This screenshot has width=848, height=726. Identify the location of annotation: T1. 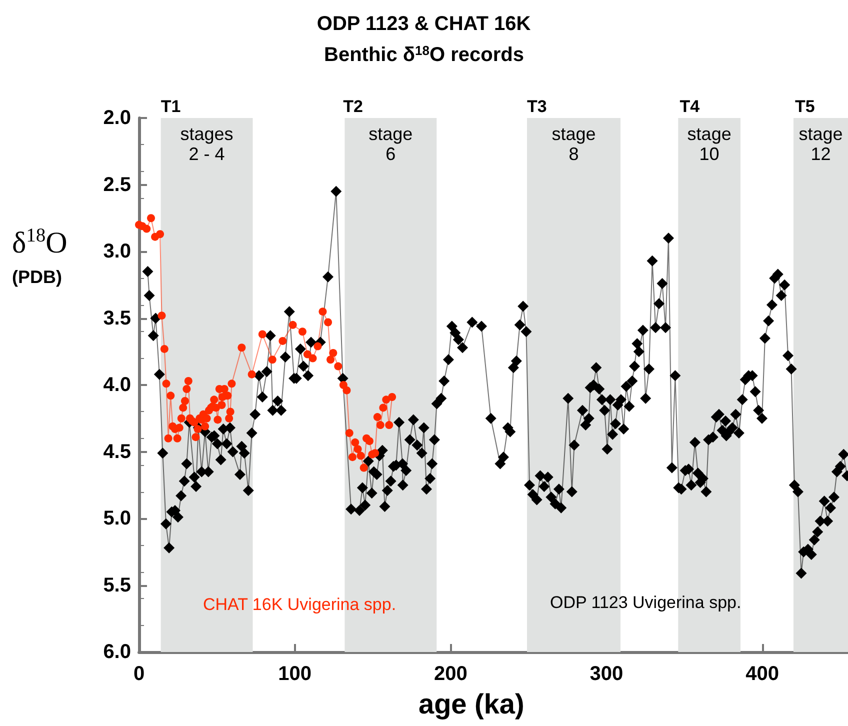
(170, 106).